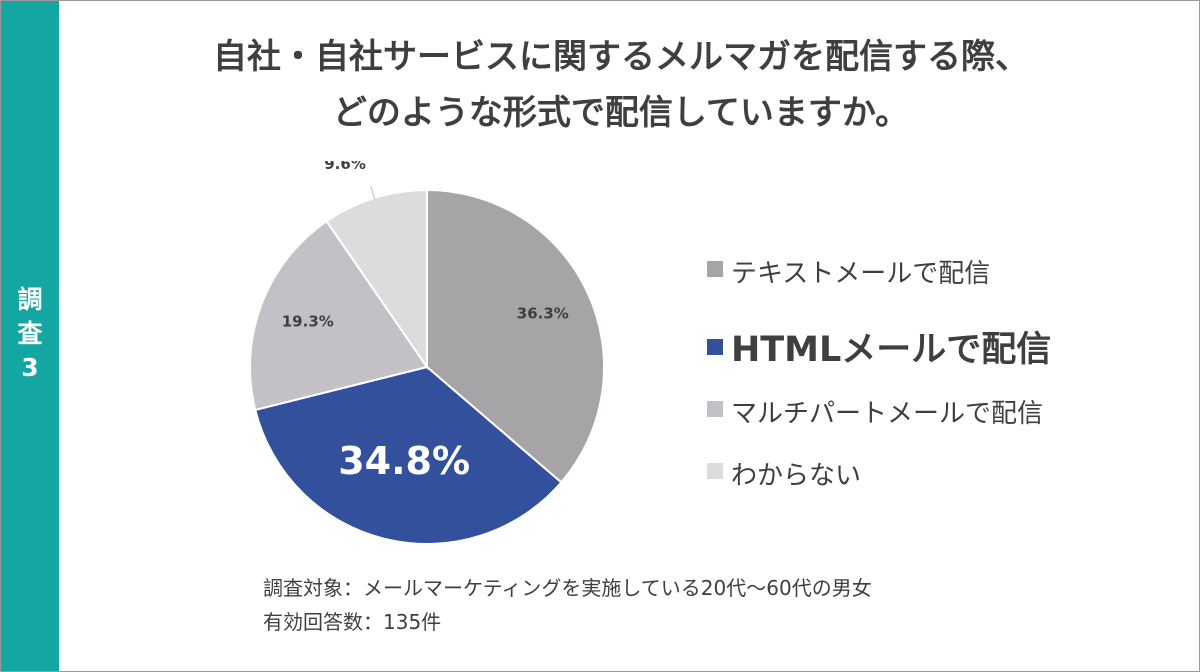 The image size is (1200, 672). I want to click on slice-value-label: 36.3%, so click(543, 313).